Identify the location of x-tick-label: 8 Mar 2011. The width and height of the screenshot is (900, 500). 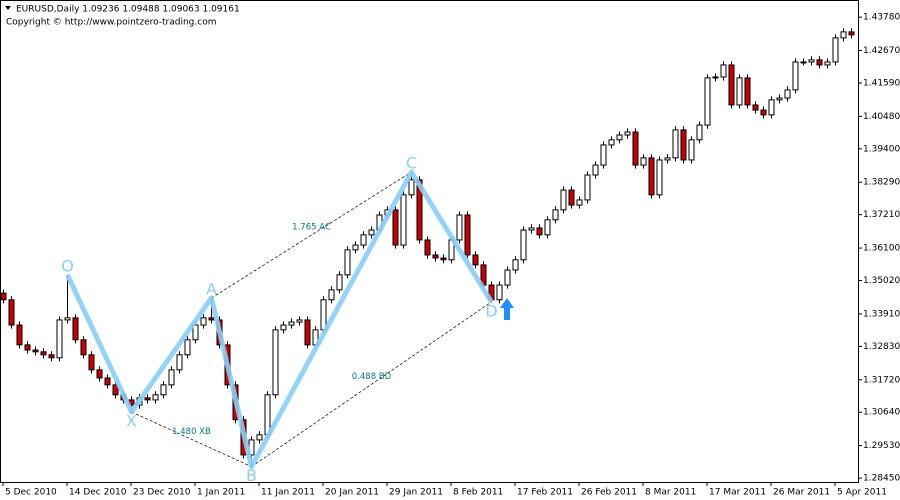
(670, 493).